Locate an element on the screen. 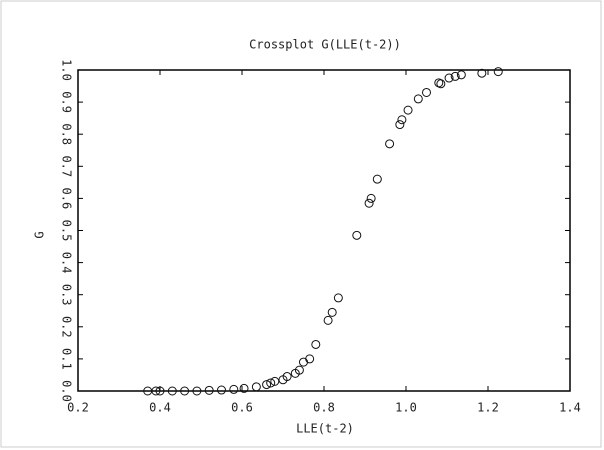 This screenshot has width=604, height=450. y-axis-label: G is located at coordinates (40, 234).